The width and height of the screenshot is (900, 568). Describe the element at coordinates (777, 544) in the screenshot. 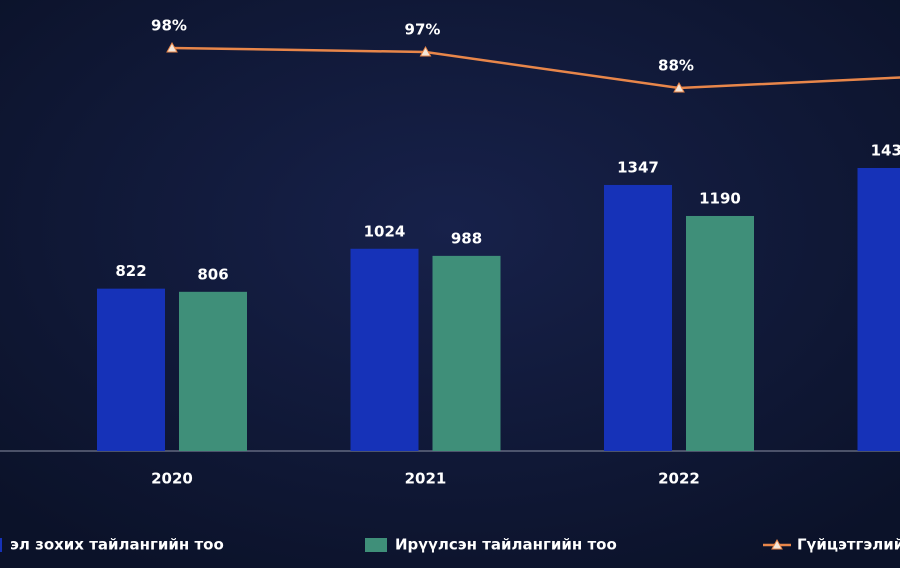

I see `legend-marker` at that location.